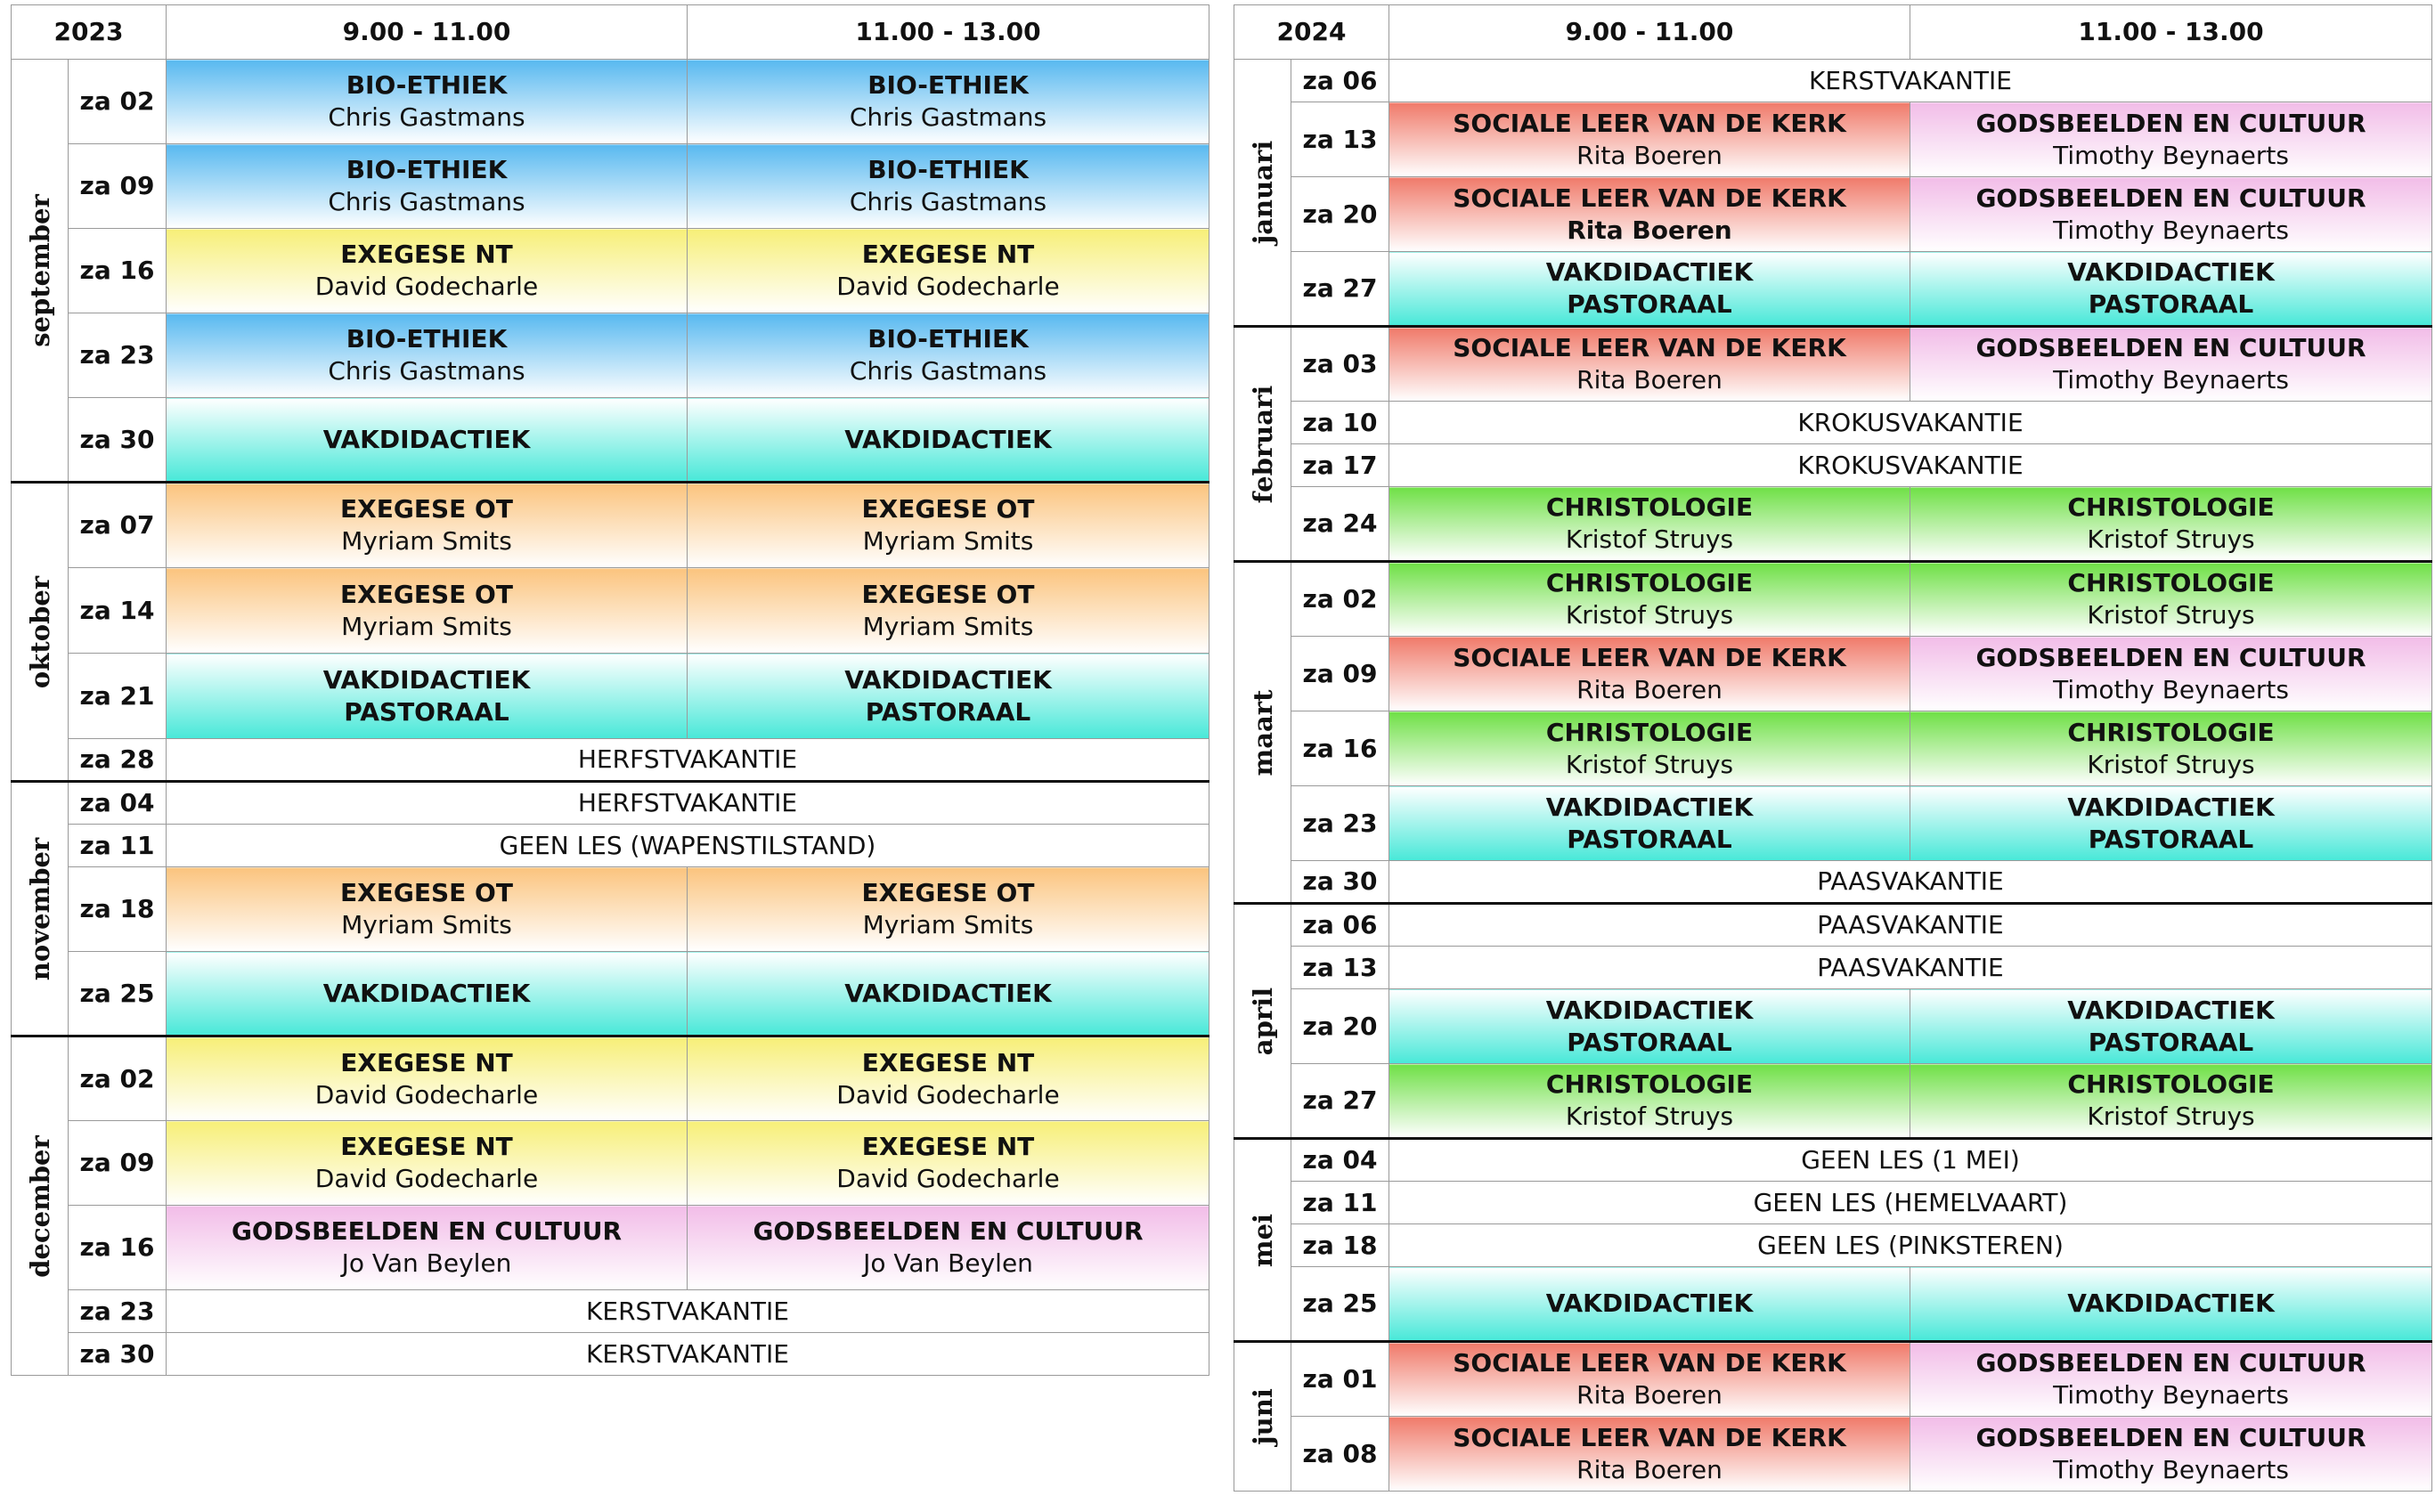 The image size is (2435, 1512). Describe the element at coordinates (1262, 1239) in the screenshot. I see `month-cell: mei` at that location.